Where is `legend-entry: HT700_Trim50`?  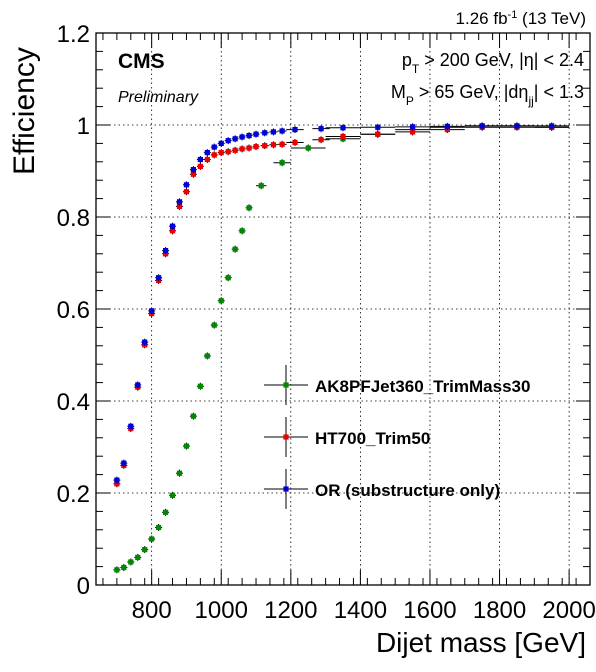
legend-entry: HT700_Trim50 is located at coordinates (347, 437).